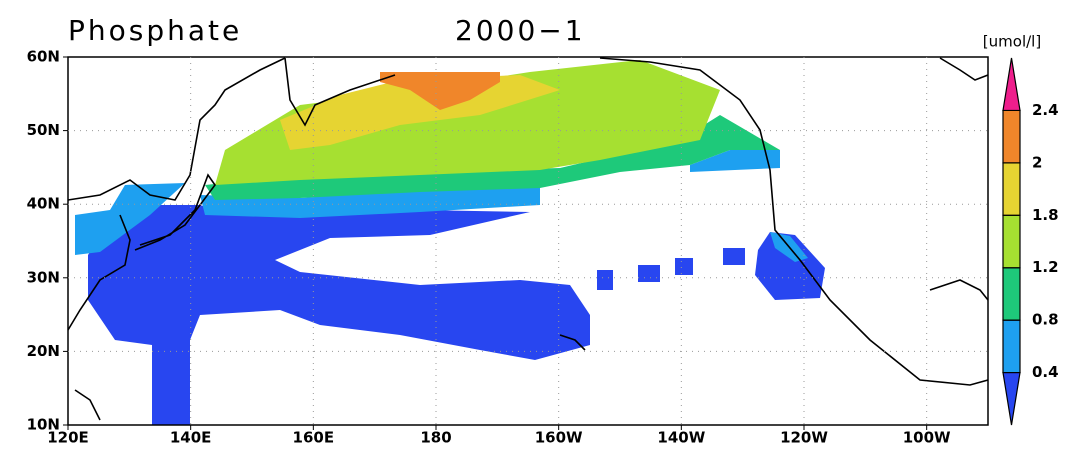 The width and height of the screenshot is (1078, 470). What do you see at coordinates (1045, 215) in the screenshot?
I see `colorbar-label: 1.8` at bounding box center [1045, 215].